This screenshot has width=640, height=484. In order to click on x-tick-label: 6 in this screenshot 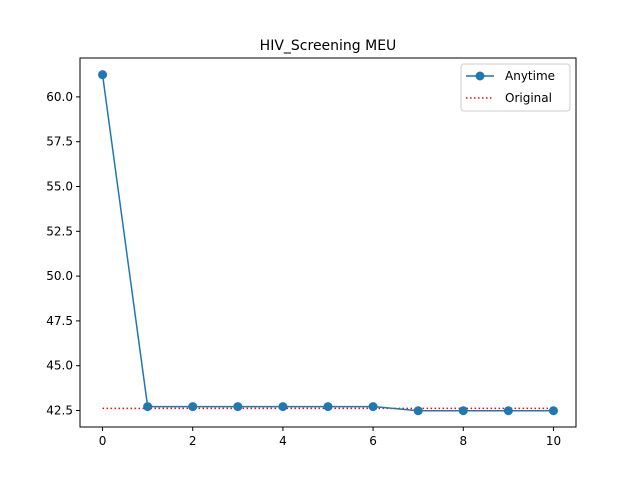, I will do `click(373, 441)`.